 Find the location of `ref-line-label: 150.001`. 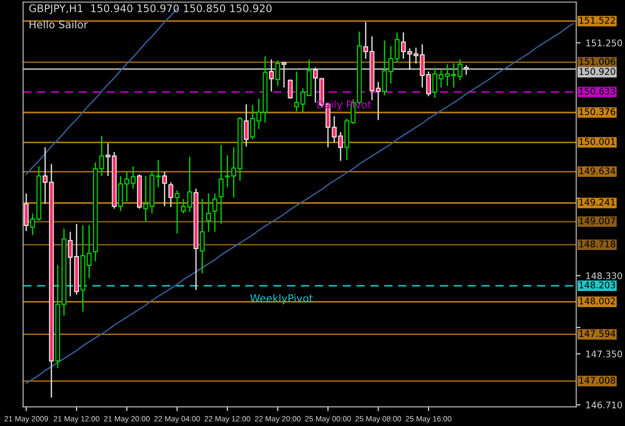

ref-line-label: 150.001 is located at coordinates (597, 142).